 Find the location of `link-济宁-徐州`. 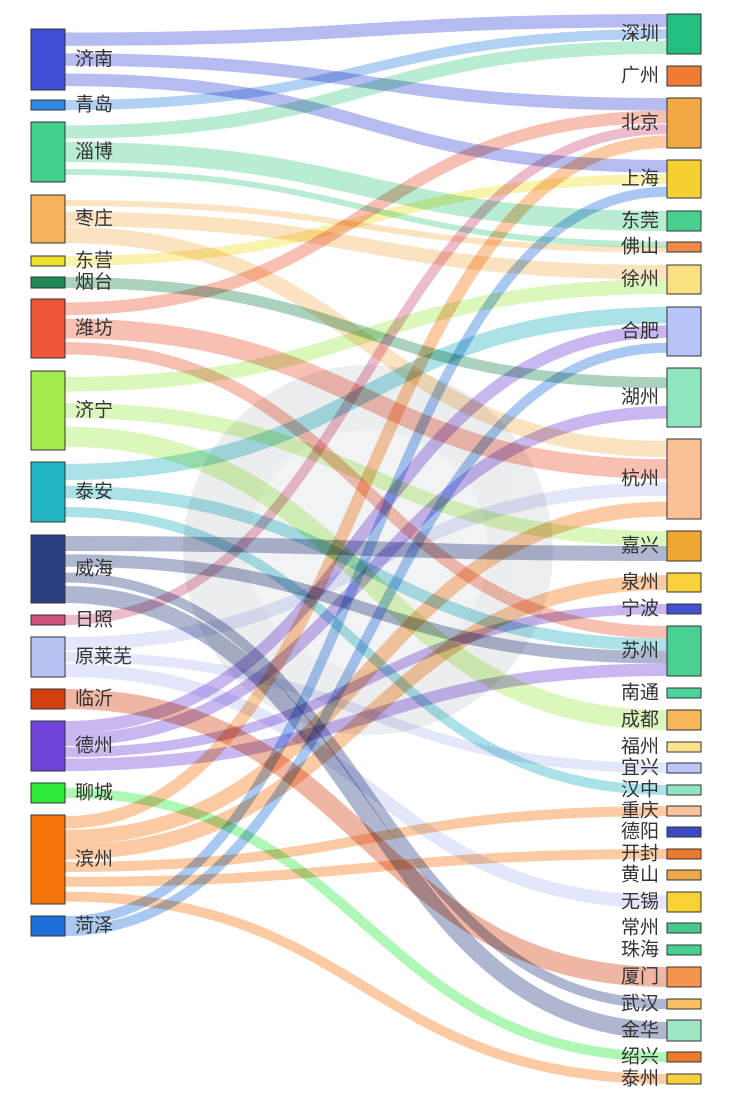

link-济宁-徐州 is located at coordinates (366, 335).